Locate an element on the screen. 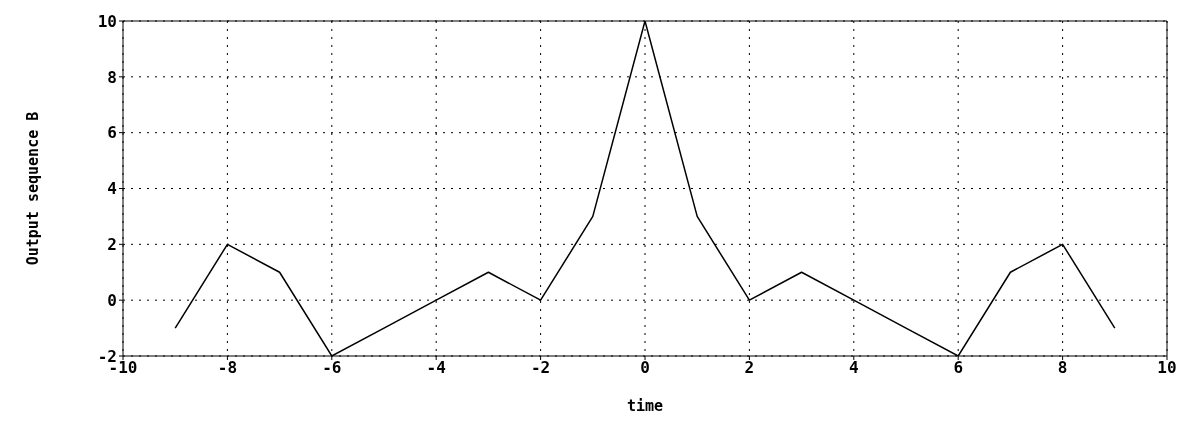 The width and height of the screenshot is (1197, 429). x-tick-label: 10 is located at coordinates (1167, 368).